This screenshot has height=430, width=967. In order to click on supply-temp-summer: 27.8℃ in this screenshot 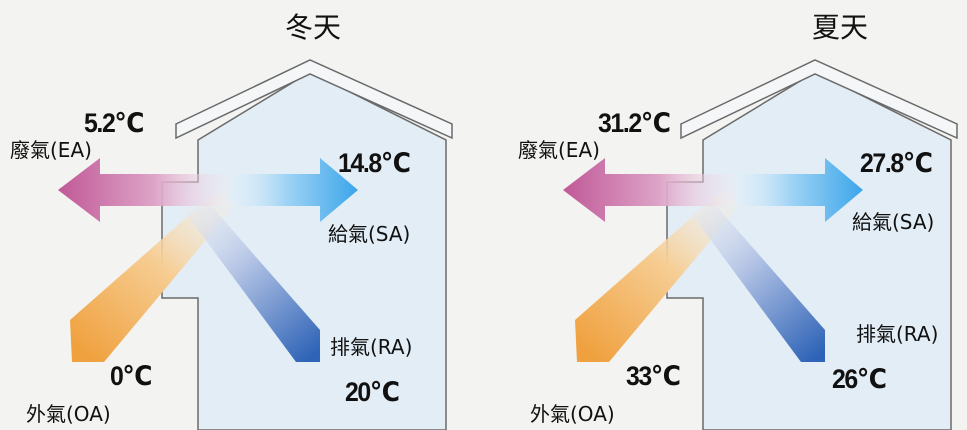, I will do `click(896, 163)`.